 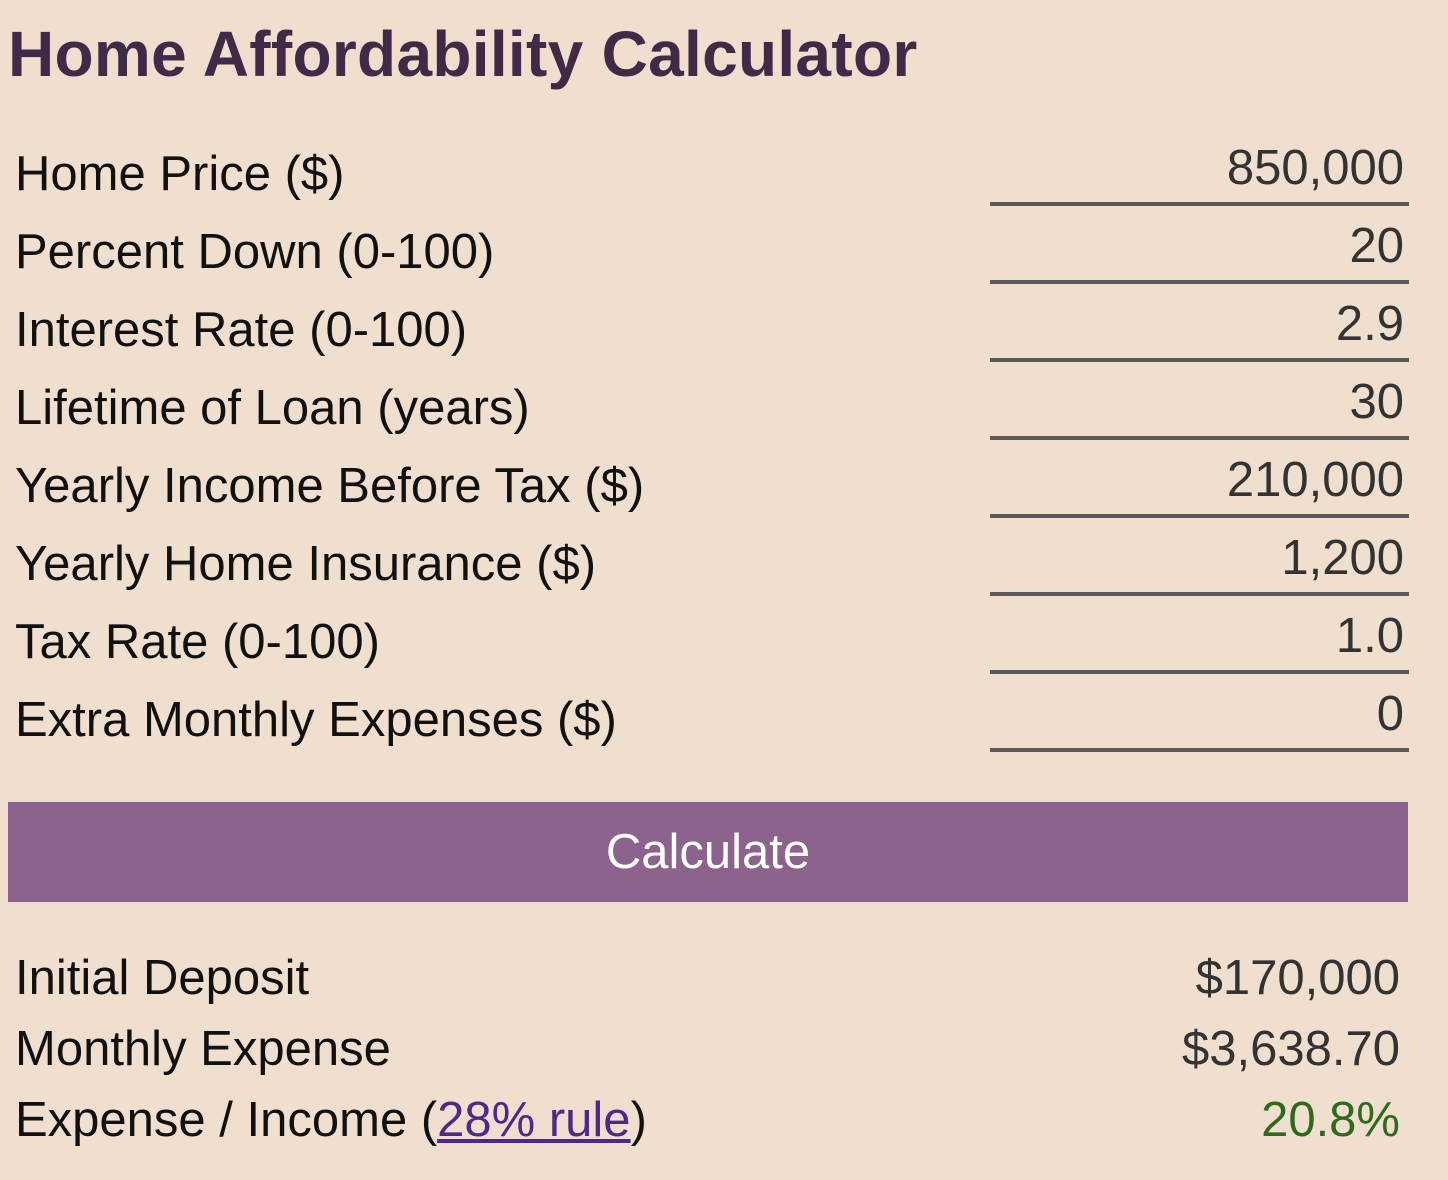 What do you see at coordinates (1297, 978) in the screenshot?
I see `initial-deposit-value: $170,000` at bounding box center [1297, 978].